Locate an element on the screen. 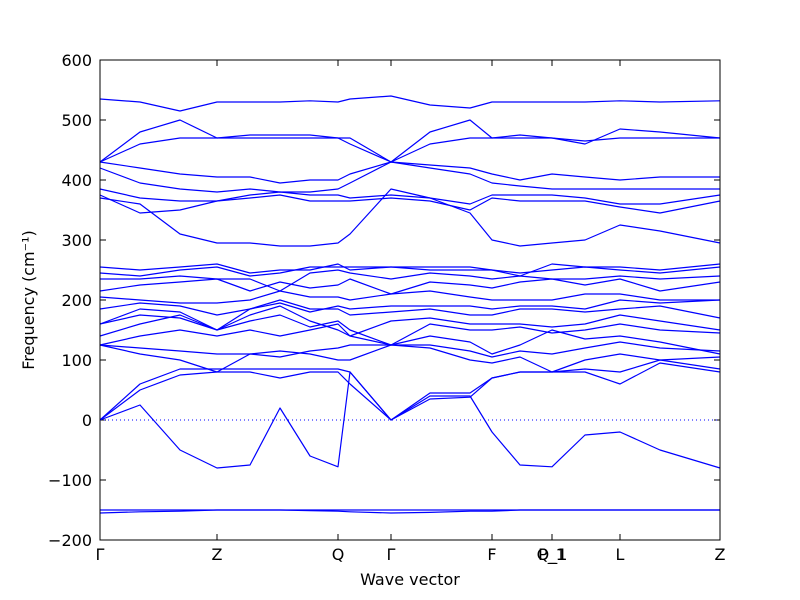  y-tick-label: 100 is located at coordinates (76, 360).